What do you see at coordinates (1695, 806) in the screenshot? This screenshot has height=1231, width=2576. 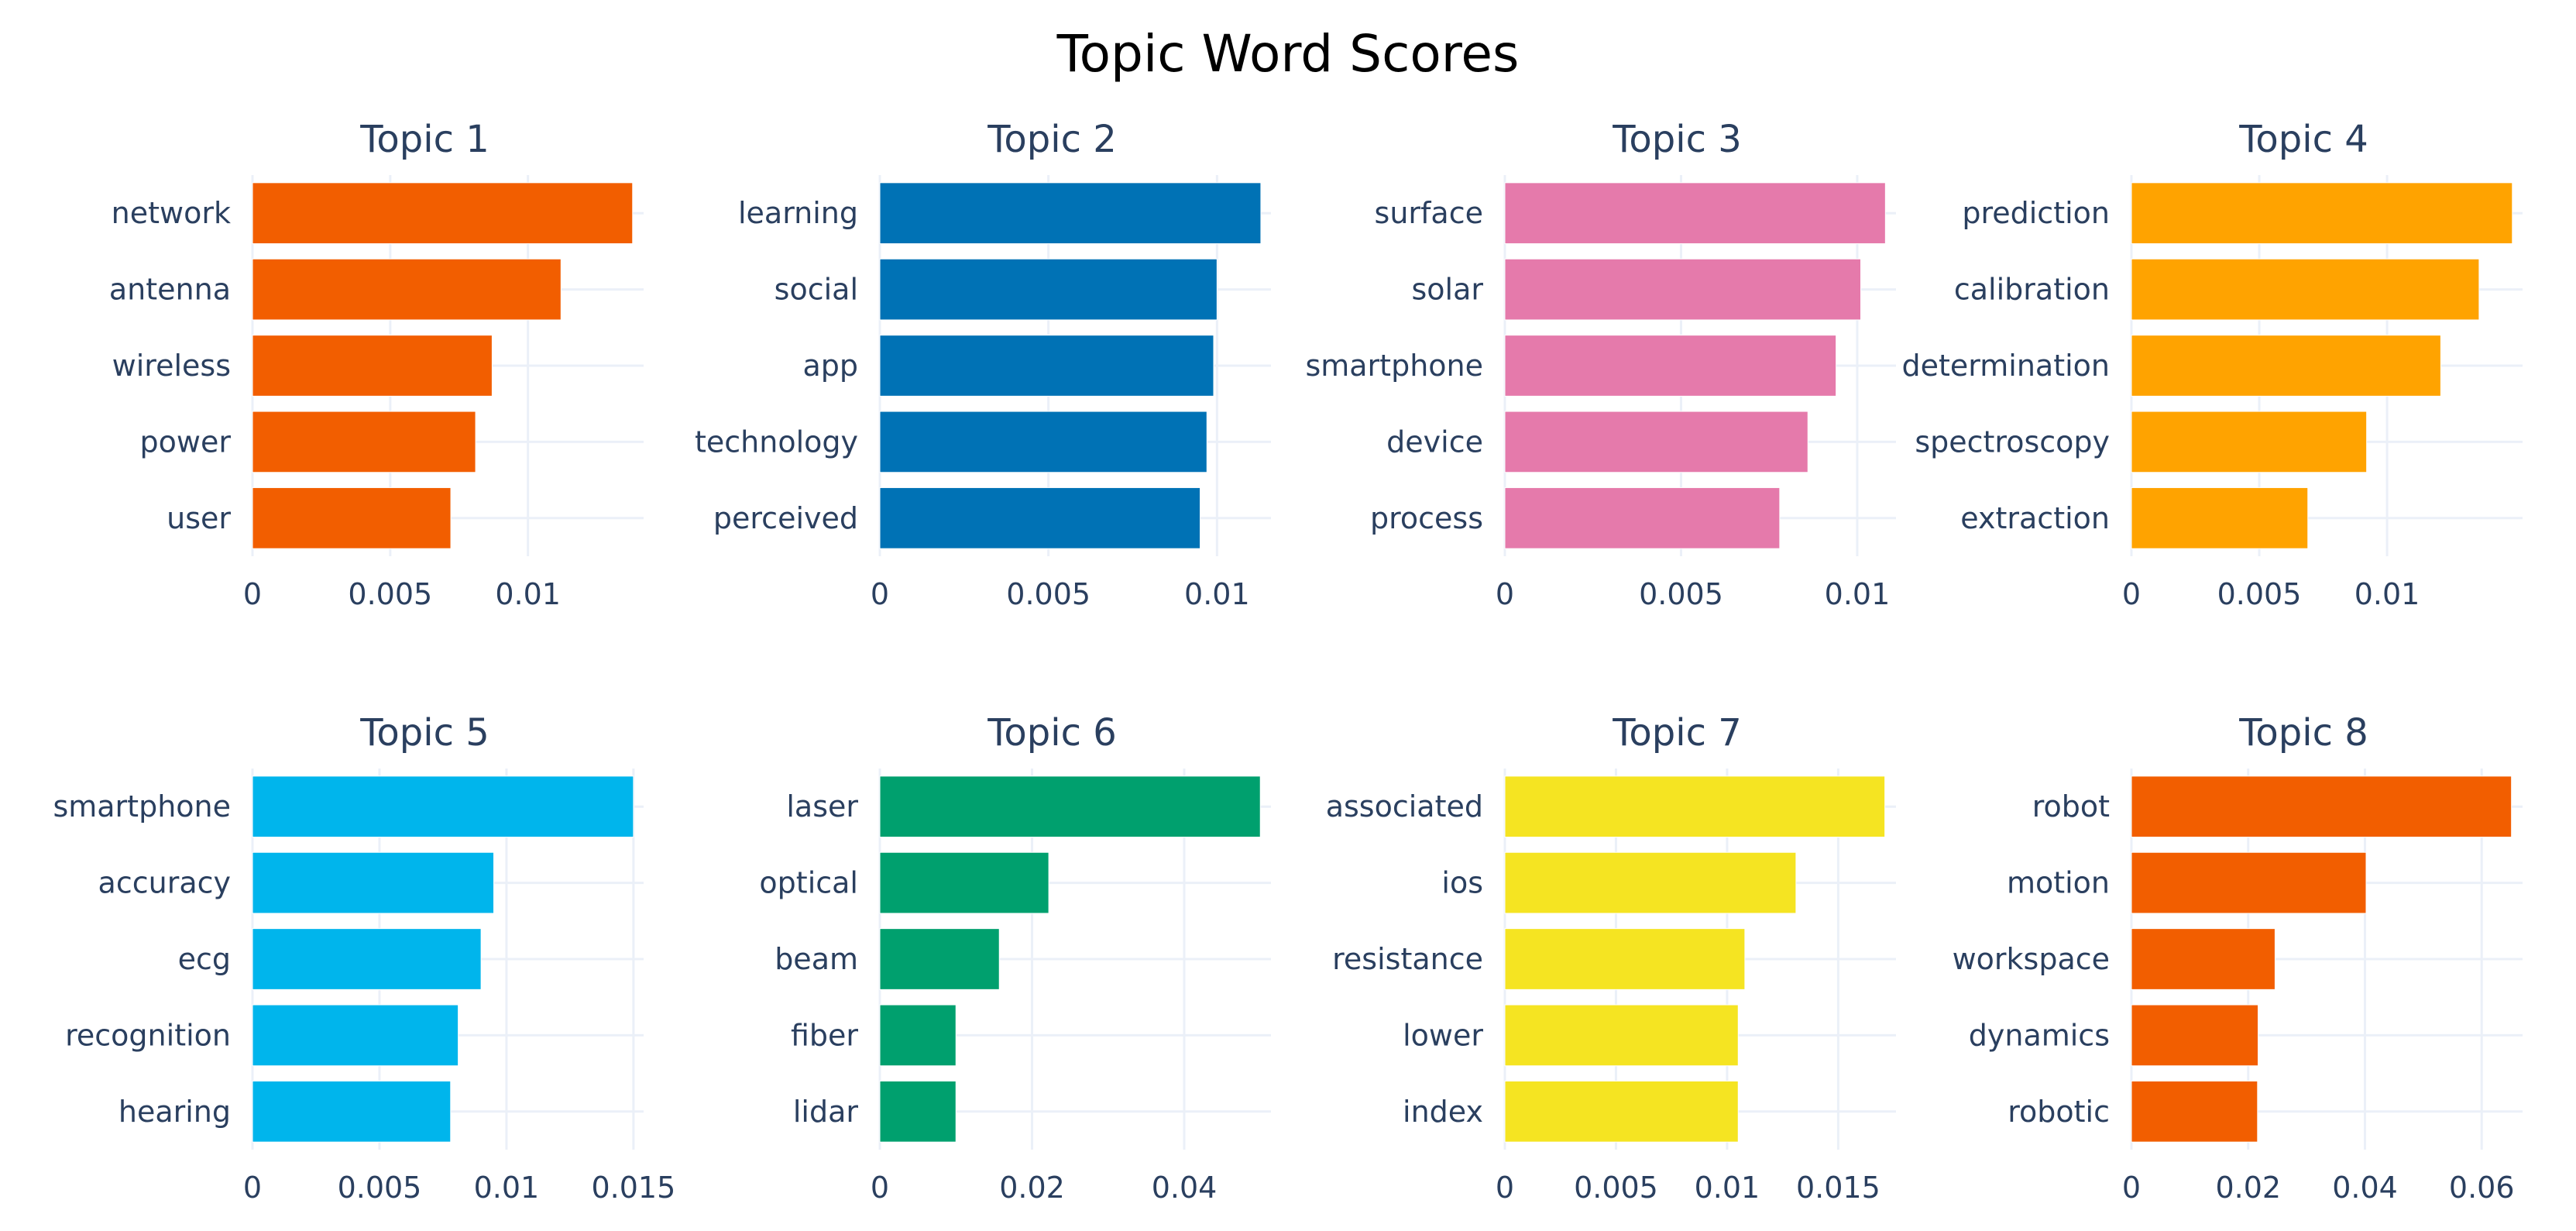 I see `bar-associated` at bounding box center [1695, 806].